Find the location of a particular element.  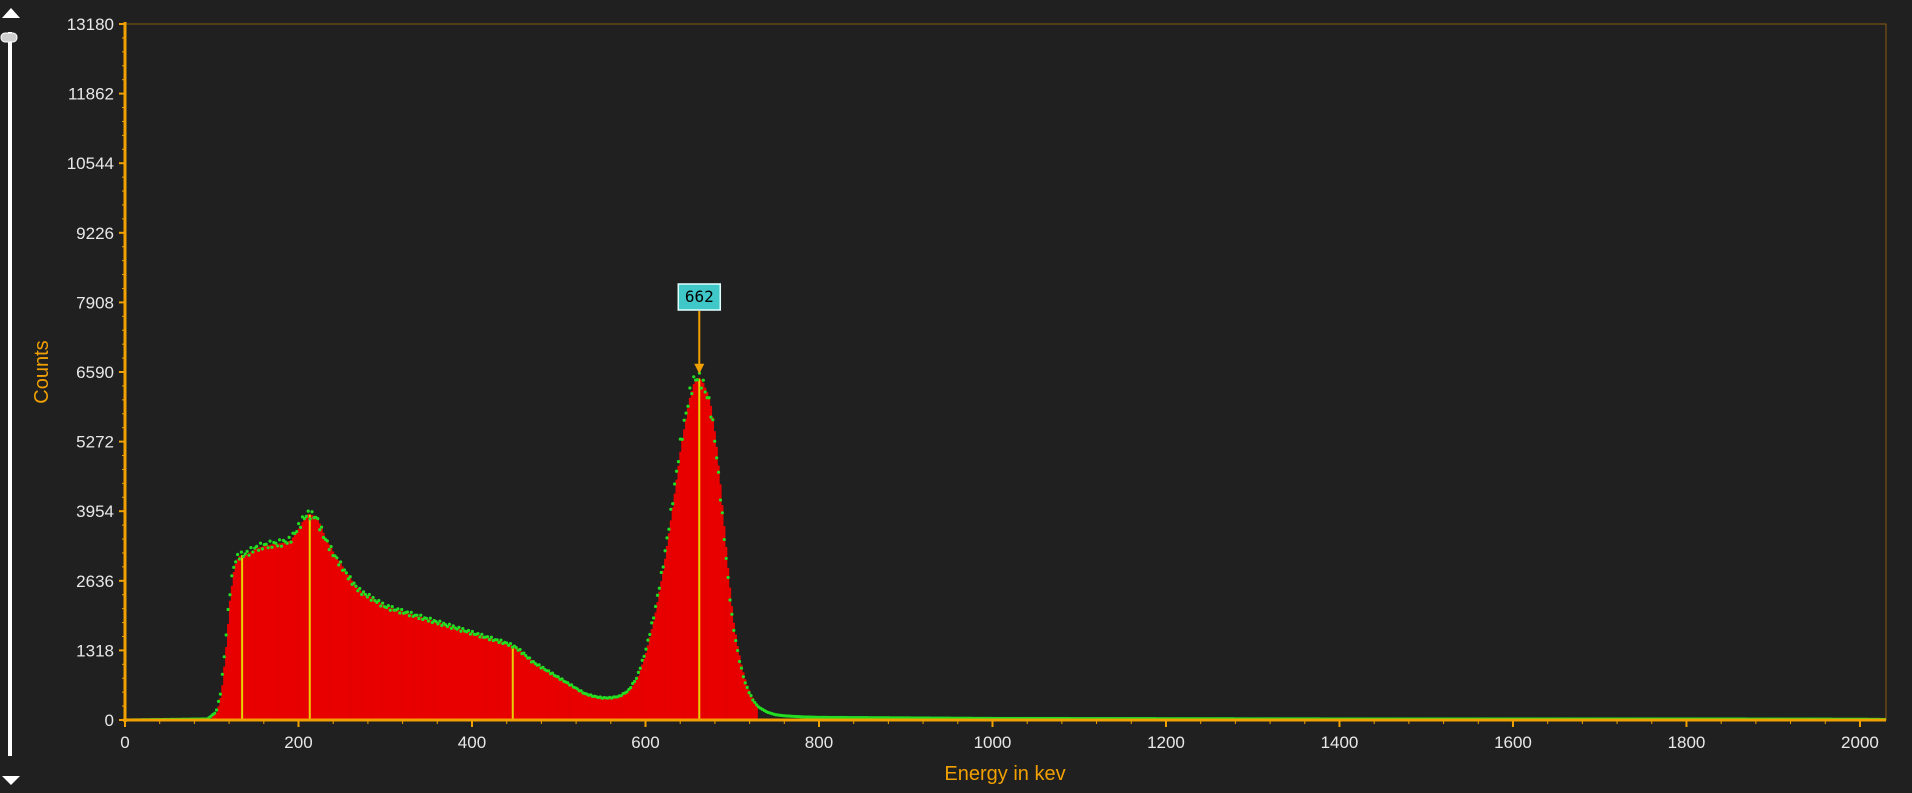

y-tick-label: 0 is located at coordinates (109, 720).